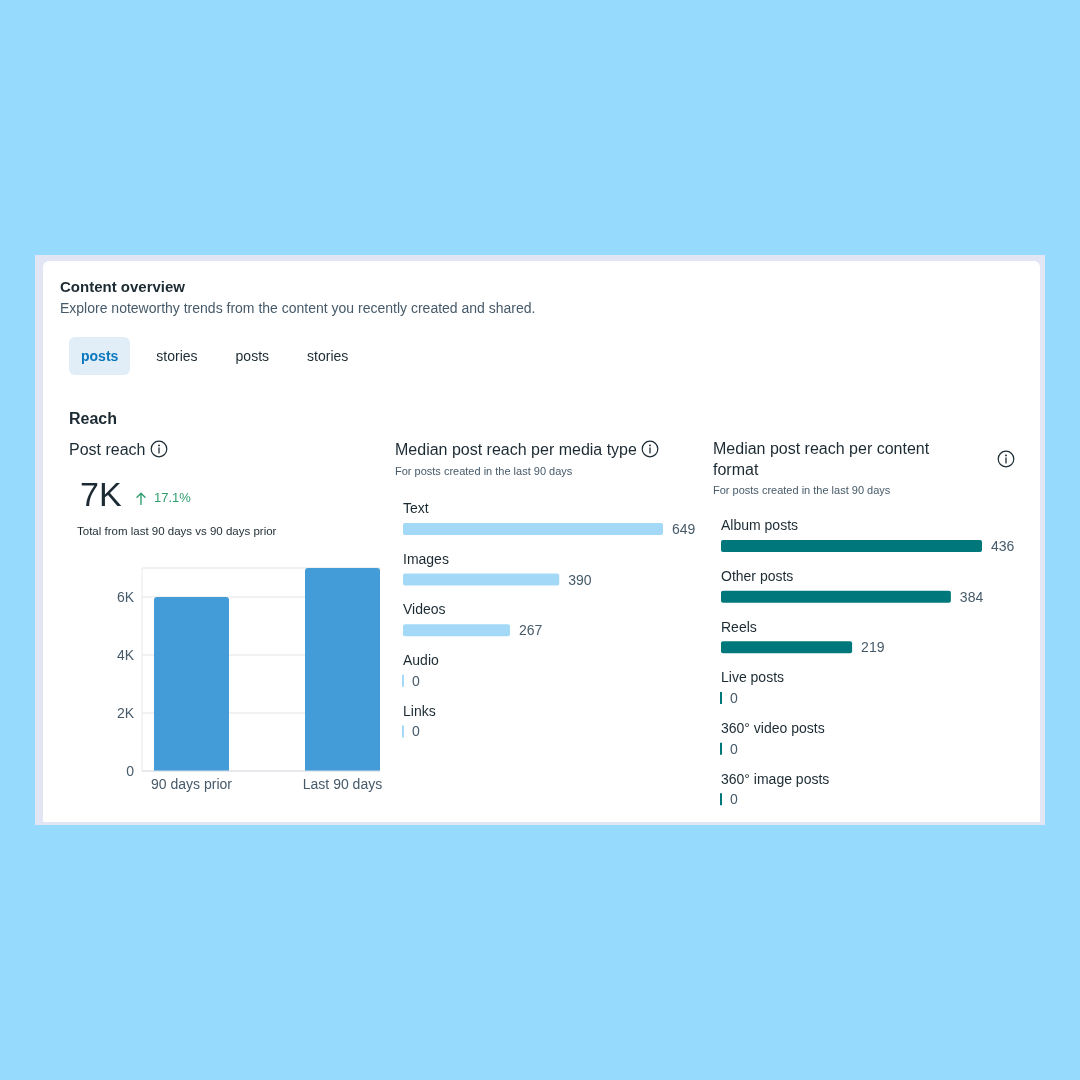  What do you see at coordinates (130, 770) in the screenshot?
I see `y-tick-label: 0` at bounding box center [130, 770].